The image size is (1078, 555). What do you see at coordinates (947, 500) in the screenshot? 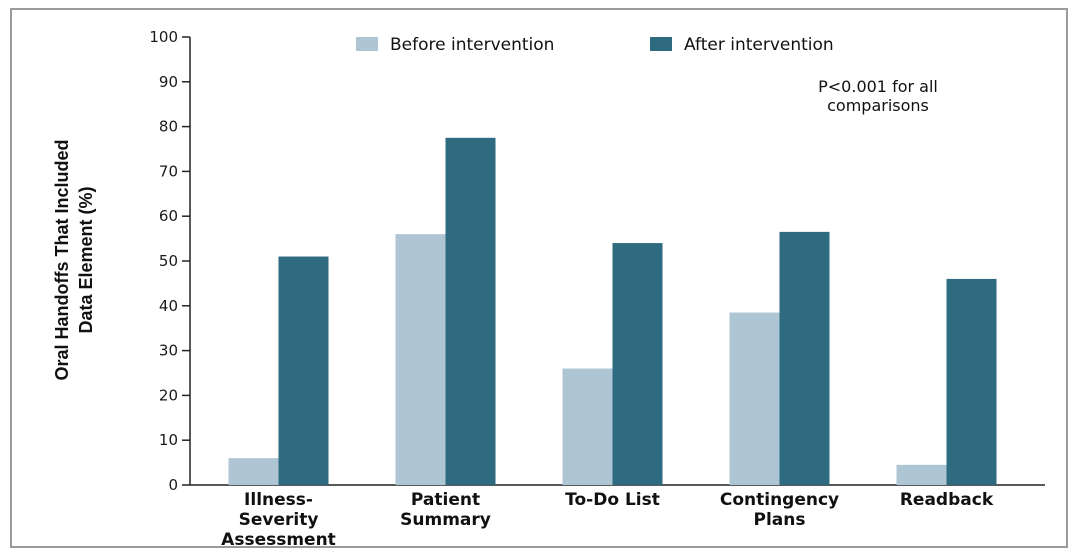
I see `x-category-label: Readback` at bounding box center [947, 500].